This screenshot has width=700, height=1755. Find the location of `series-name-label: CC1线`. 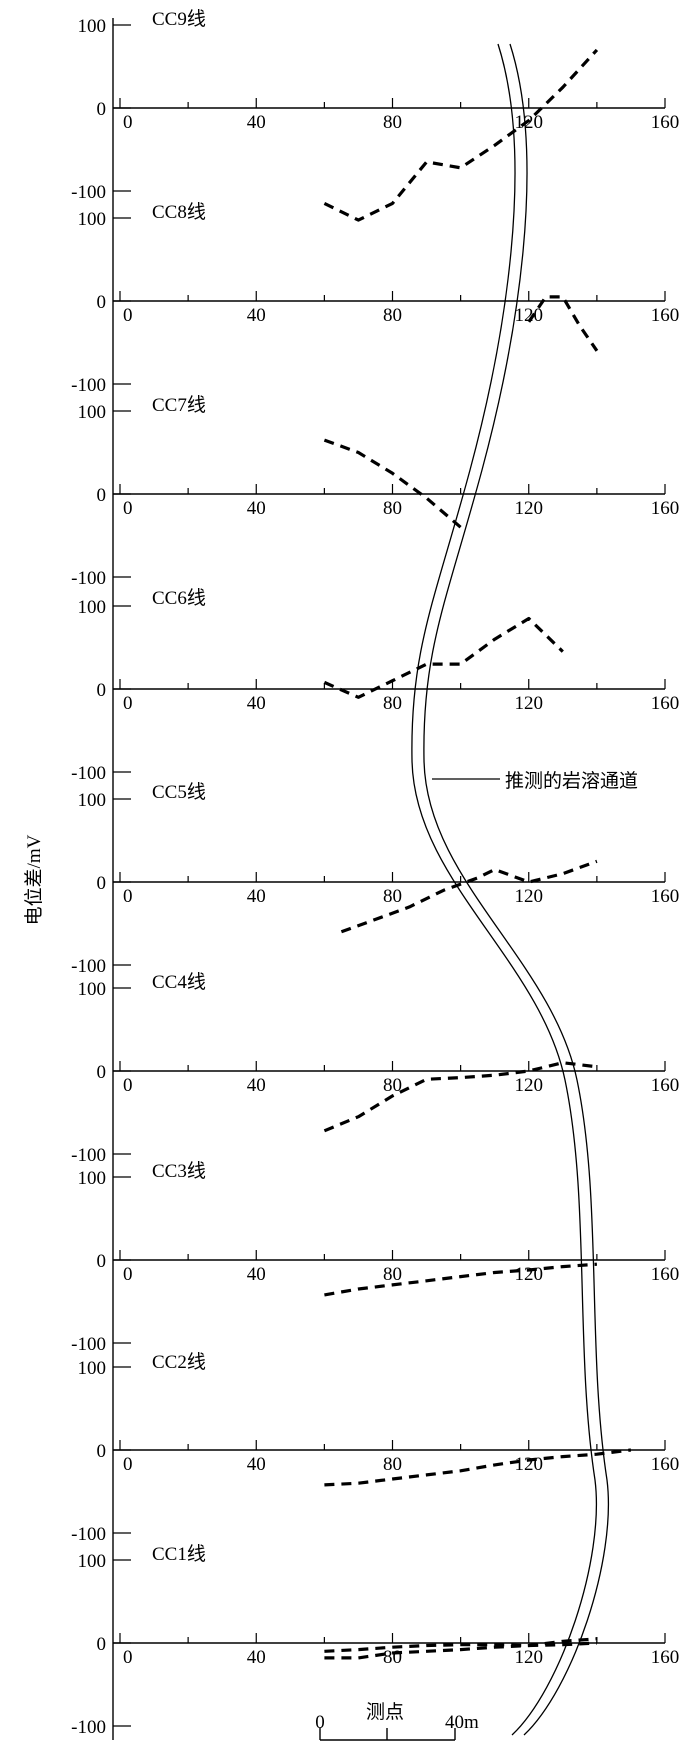

series-name-label: CC1线 is located at coordinates (179, 1554).